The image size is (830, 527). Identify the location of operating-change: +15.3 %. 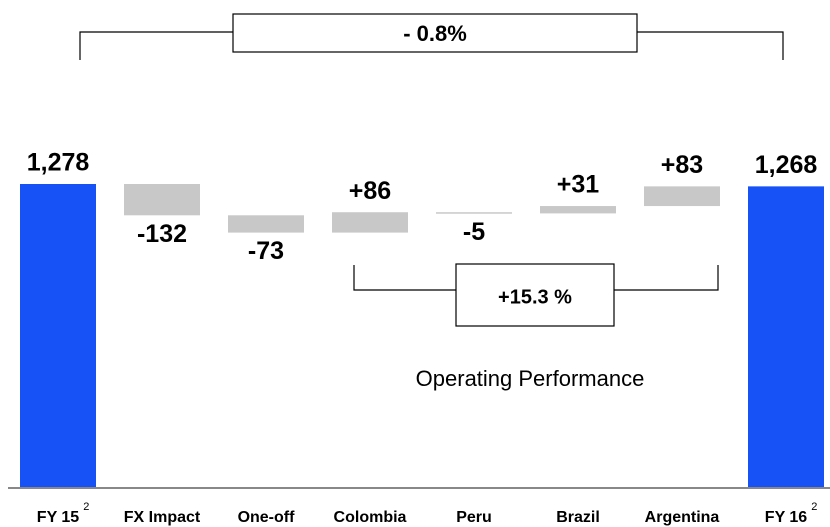
(535, 297).